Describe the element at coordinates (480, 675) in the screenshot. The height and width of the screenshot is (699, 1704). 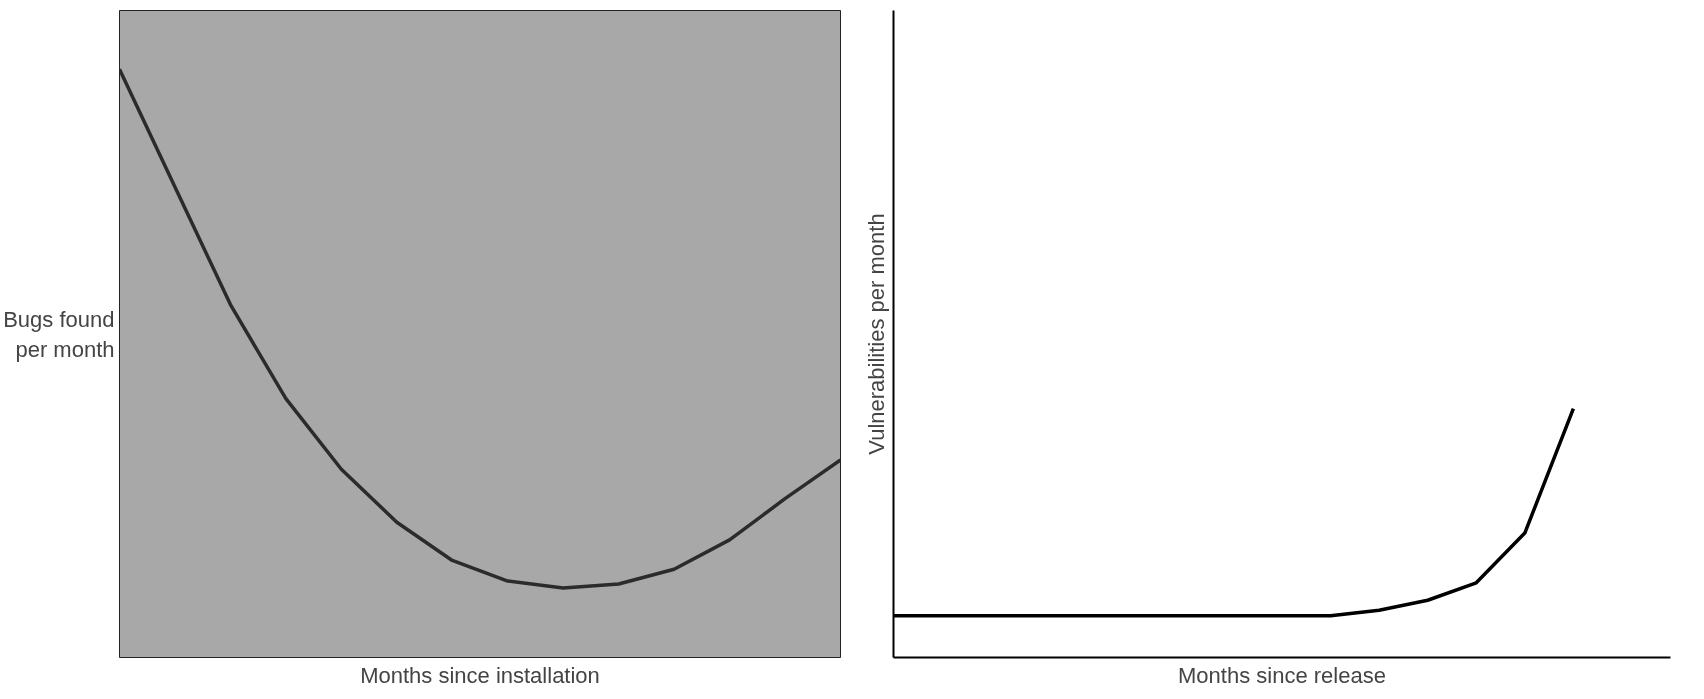
I see `x-axis-title: Months since installation` at that location.